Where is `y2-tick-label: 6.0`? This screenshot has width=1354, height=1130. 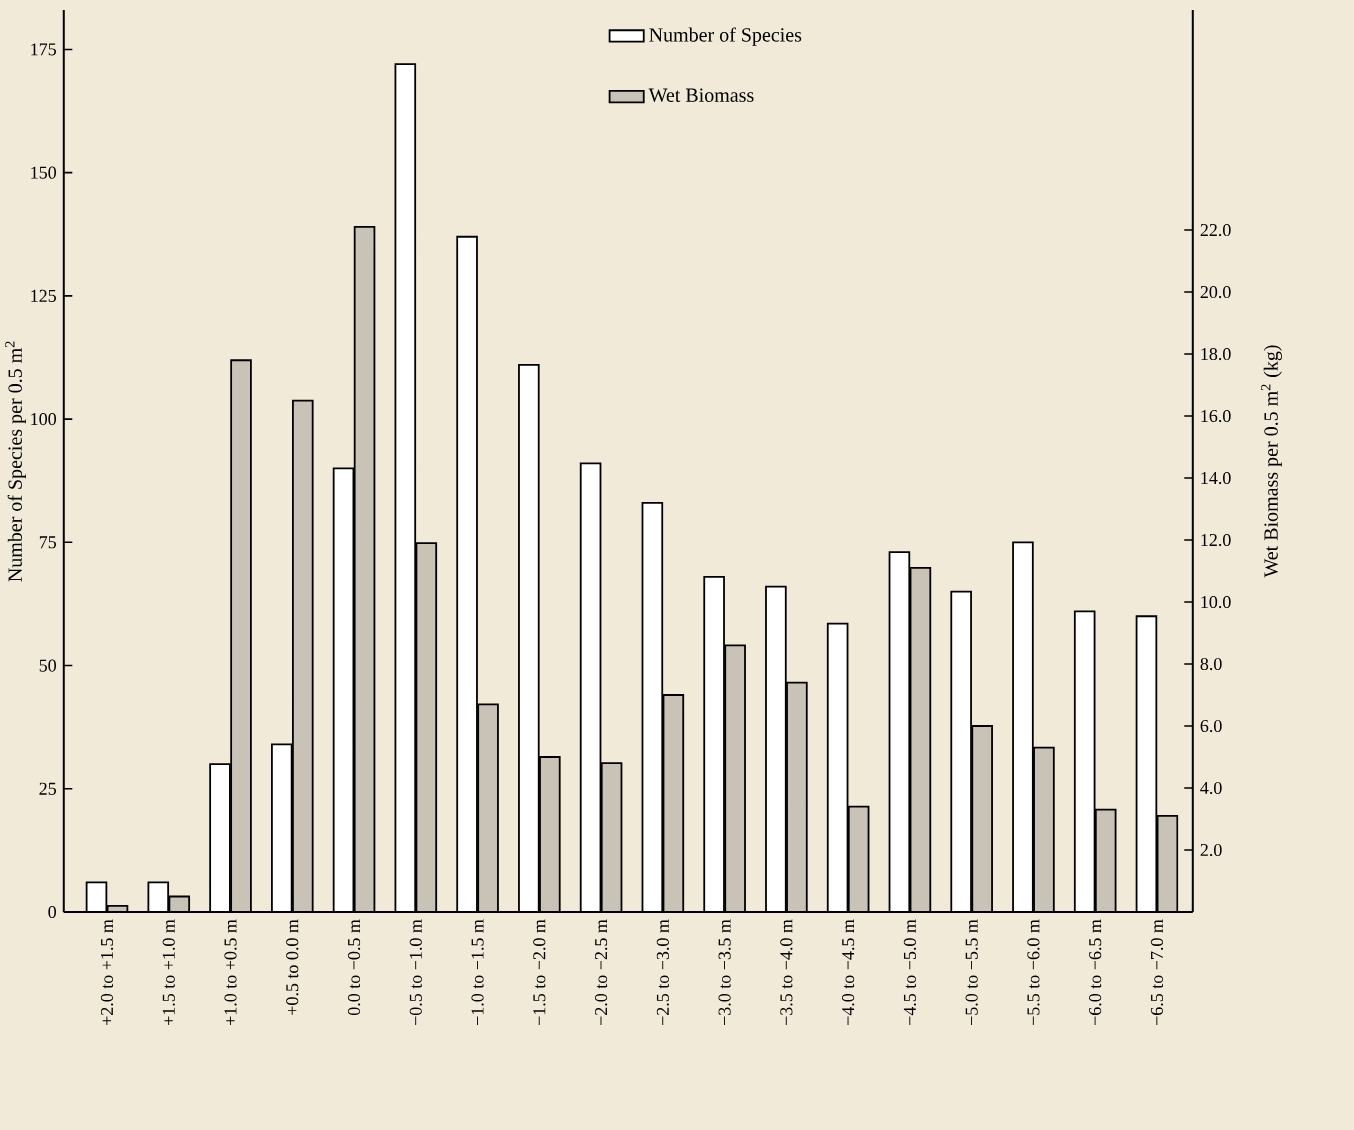
y2-tick-label: 6.0 is located at coordinates (1211, 726).